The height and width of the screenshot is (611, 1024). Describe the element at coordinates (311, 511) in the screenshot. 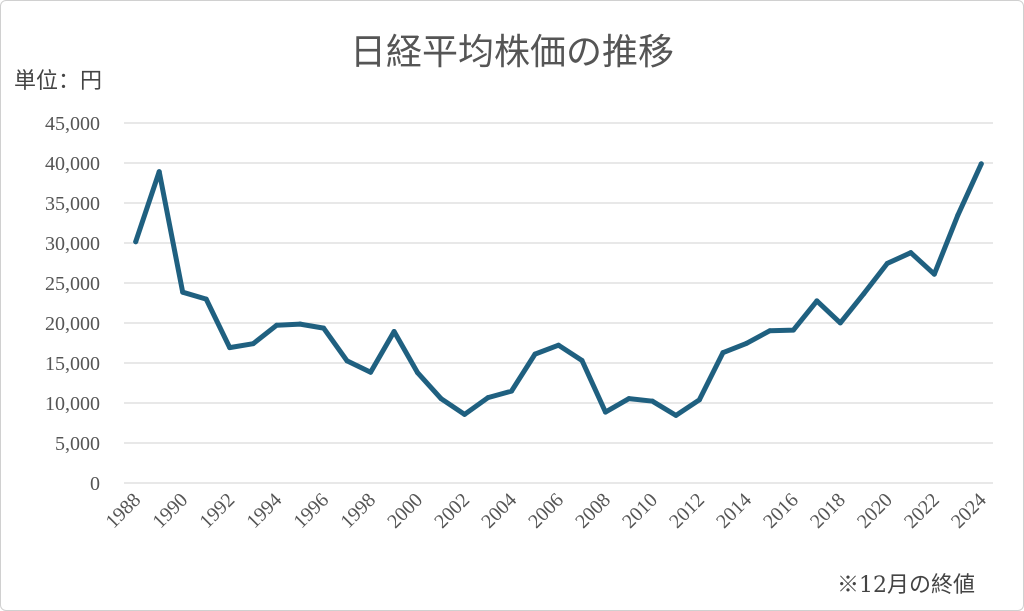

I see `x-tick-label: 1996` at that location.